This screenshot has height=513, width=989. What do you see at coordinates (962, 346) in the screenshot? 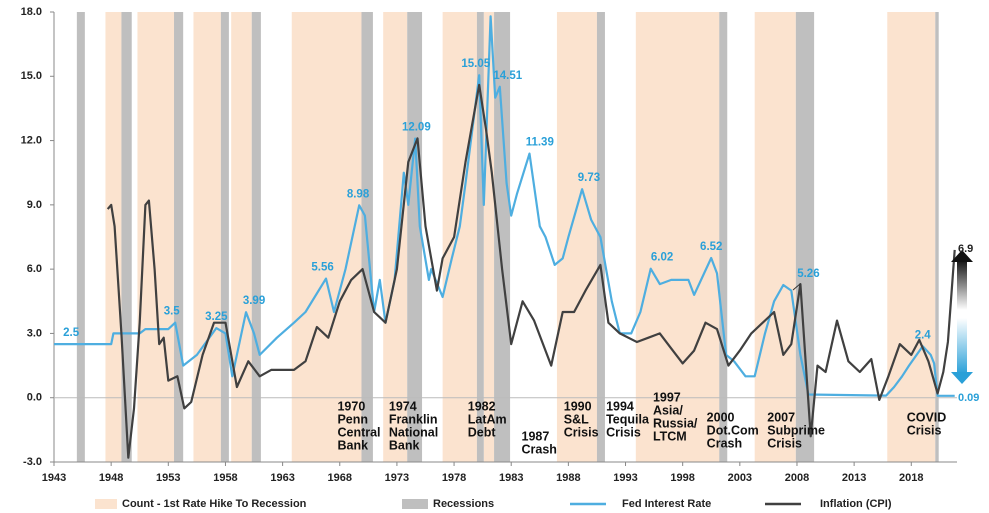
I see `arrow-down` at bounding box center [962, 346].